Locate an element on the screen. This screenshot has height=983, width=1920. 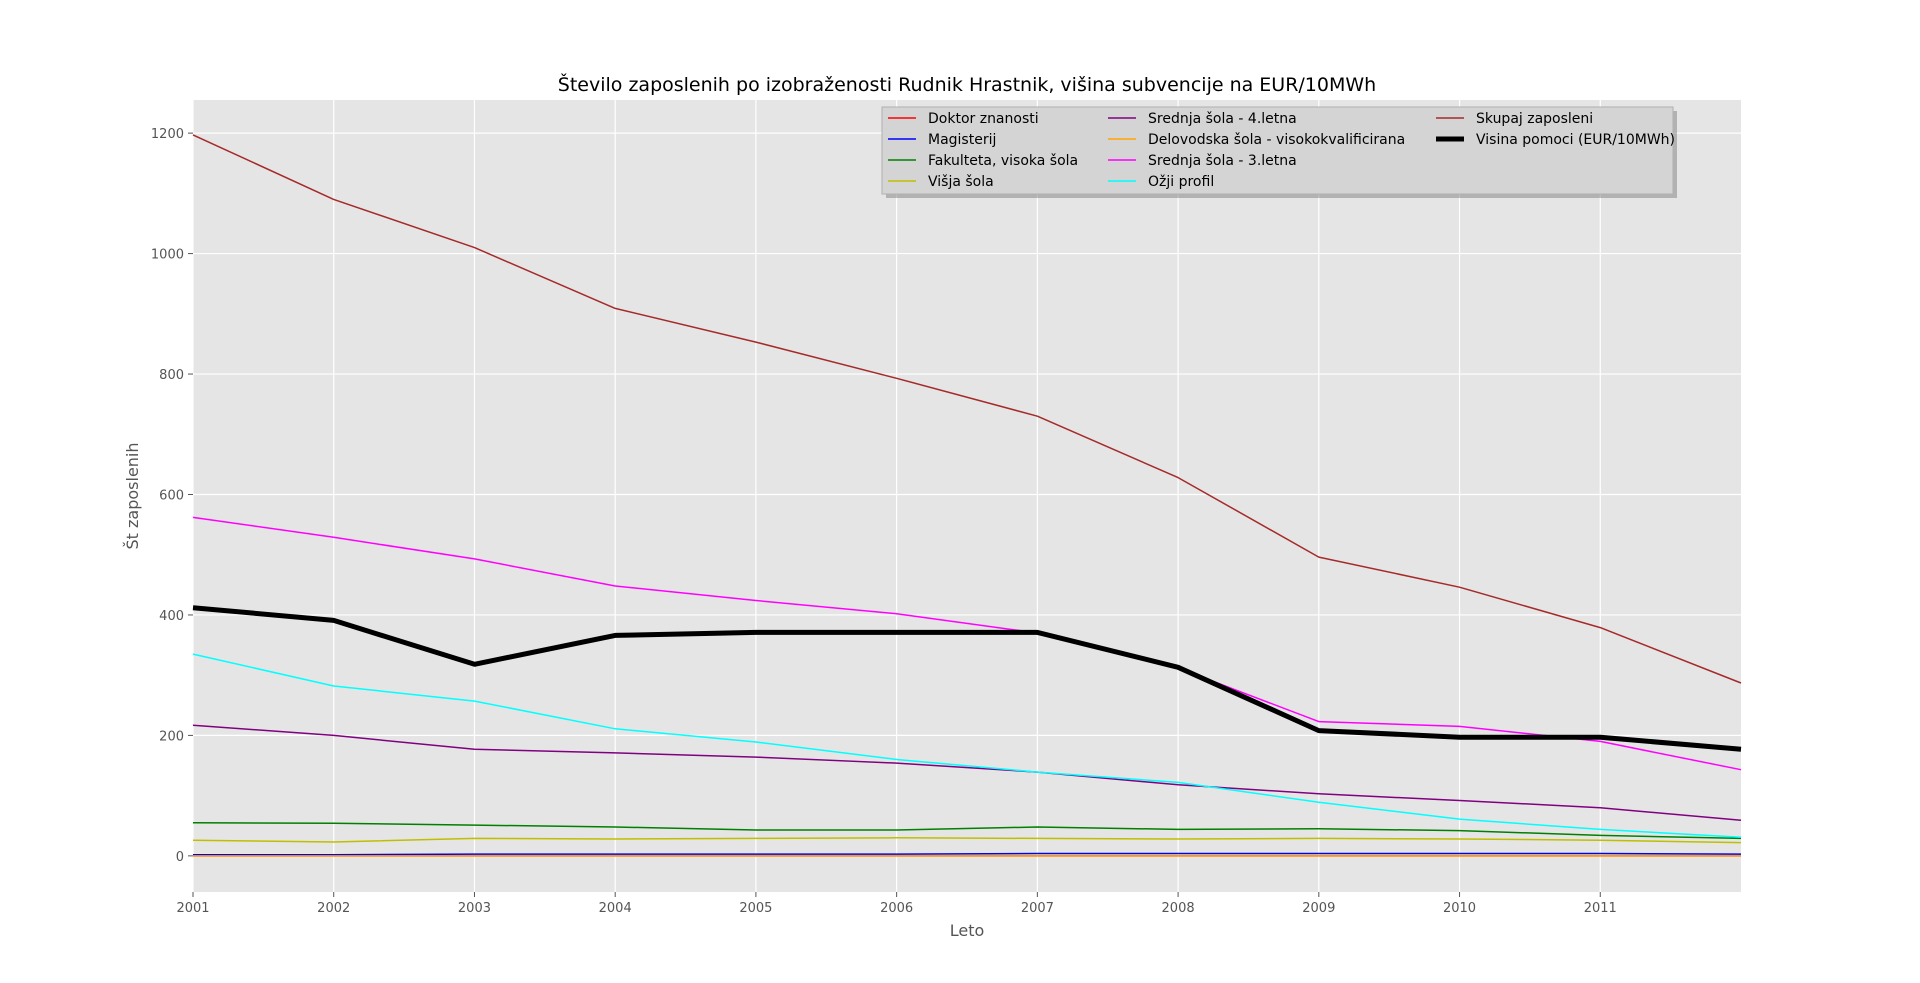
legend-label: Skupaj zaposleni is located at coordinates (1534, 119).